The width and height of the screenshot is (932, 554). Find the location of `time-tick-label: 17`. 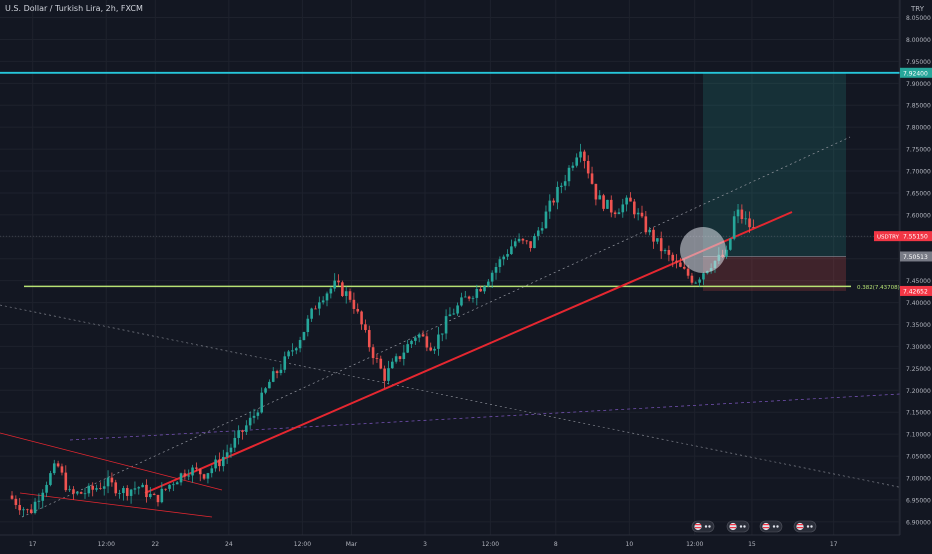

time-tick-label: 17 is located at coordinates (33, 544).